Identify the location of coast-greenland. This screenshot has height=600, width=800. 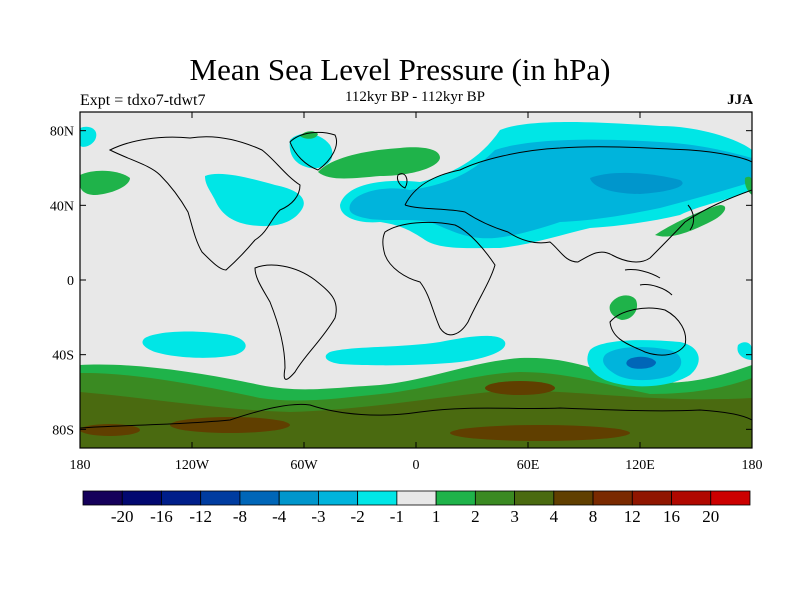
(313, 151).